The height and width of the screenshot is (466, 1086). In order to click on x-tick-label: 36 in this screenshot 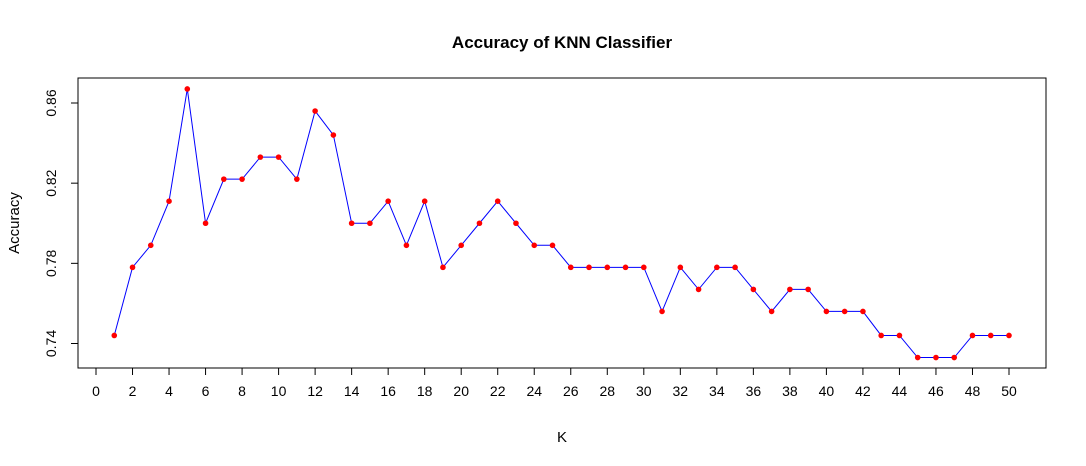, I will do `click(754, 391)`.